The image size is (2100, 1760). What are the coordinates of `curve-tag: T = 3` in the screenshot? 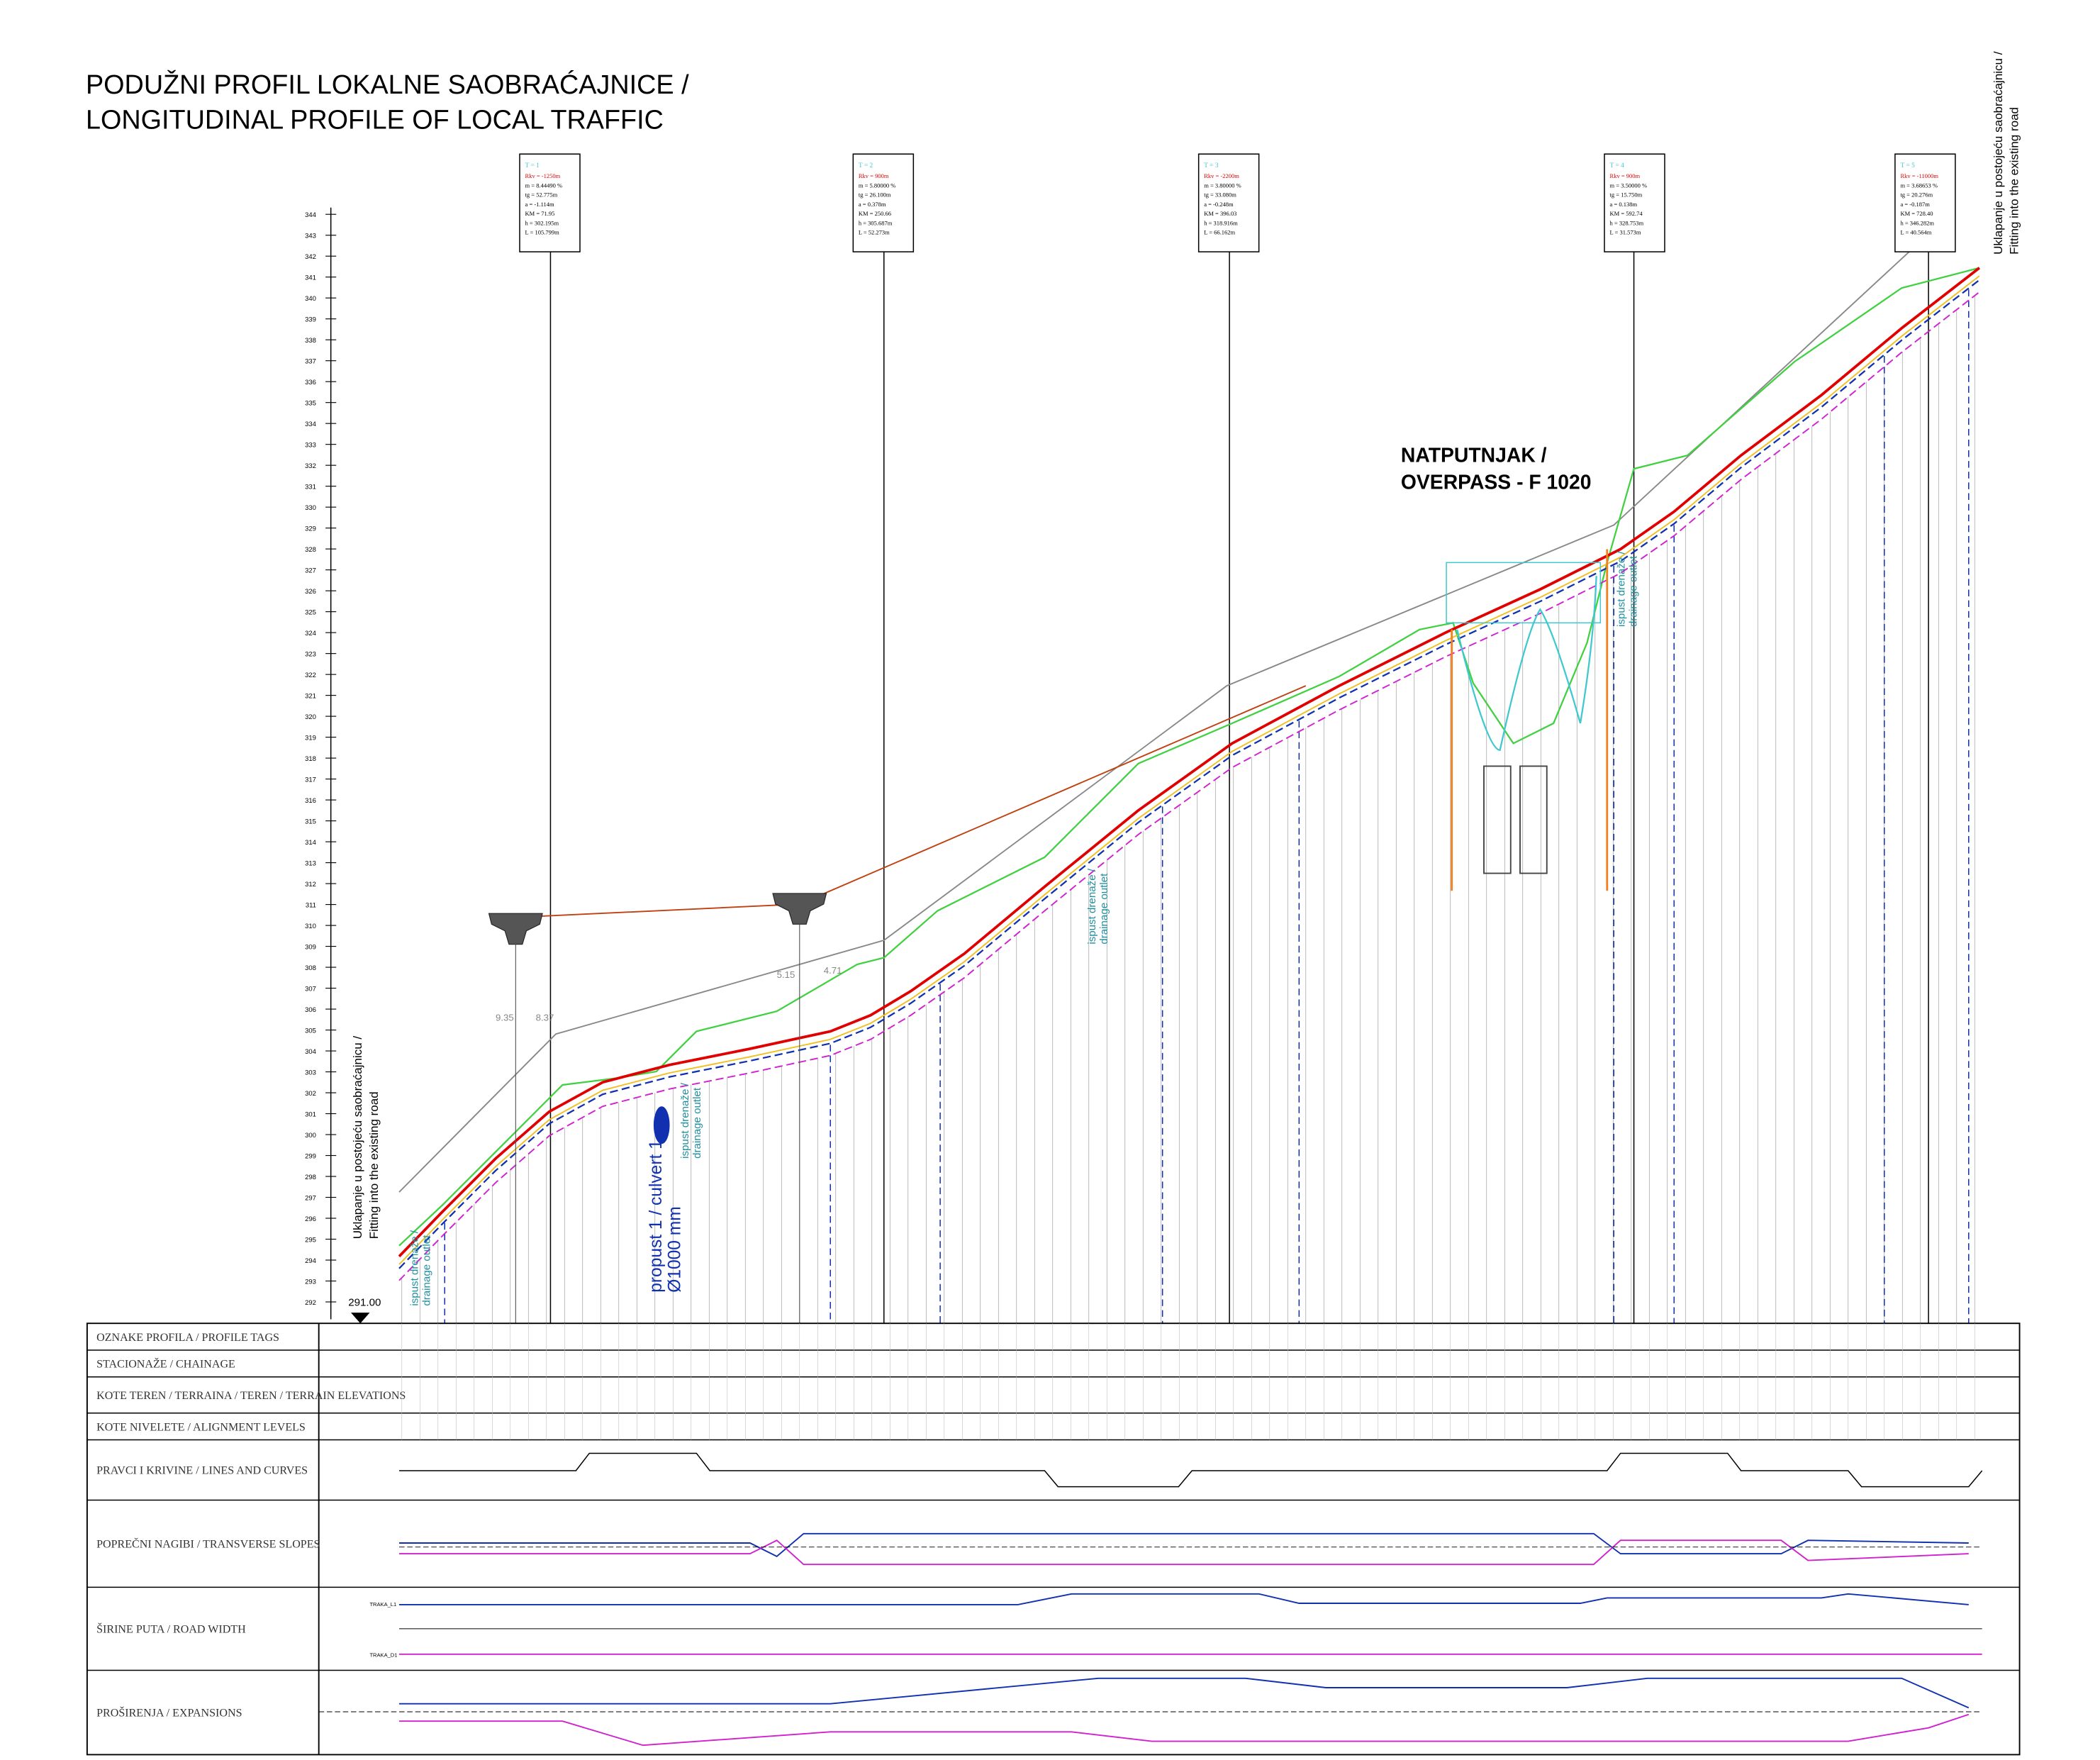 It's located at (1211, 165).